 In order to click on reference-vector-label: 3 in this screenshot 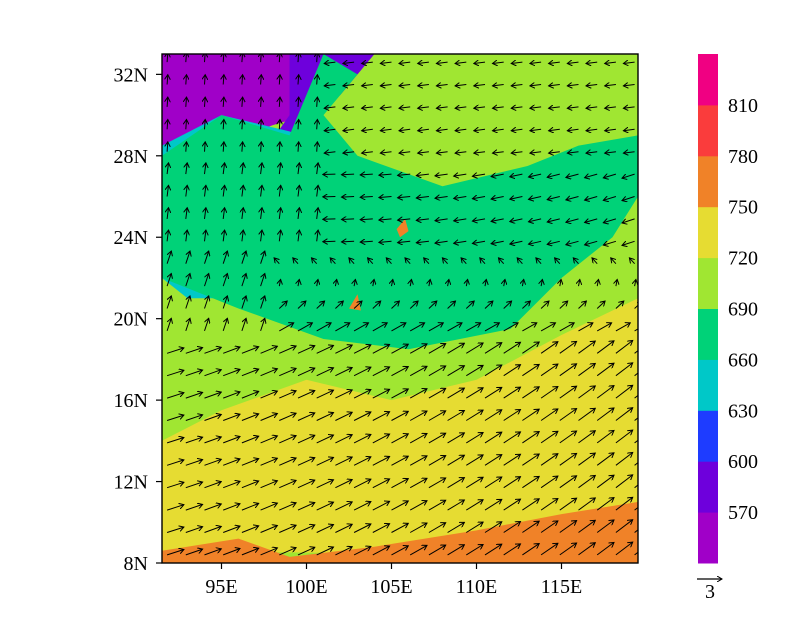, I will do `click(710, 592)`.